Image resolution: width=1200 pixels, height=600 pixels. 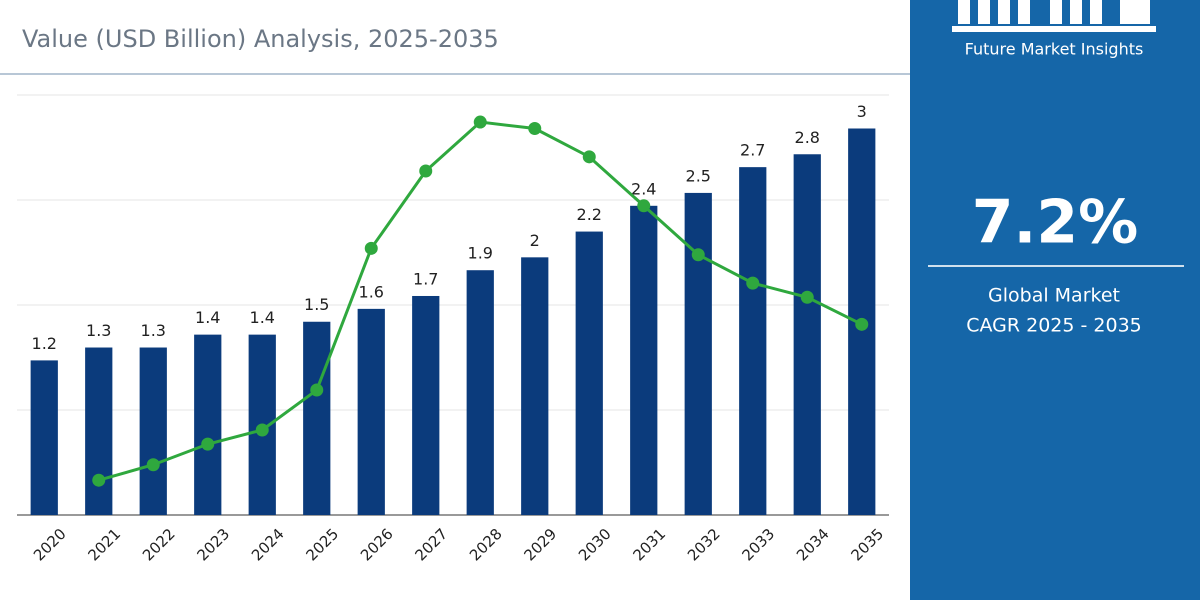 What do you see at coordinates (1055, 223) in the screenshot?
I see `cagr-value: 7.2%` at bounding box center [1055, 223].